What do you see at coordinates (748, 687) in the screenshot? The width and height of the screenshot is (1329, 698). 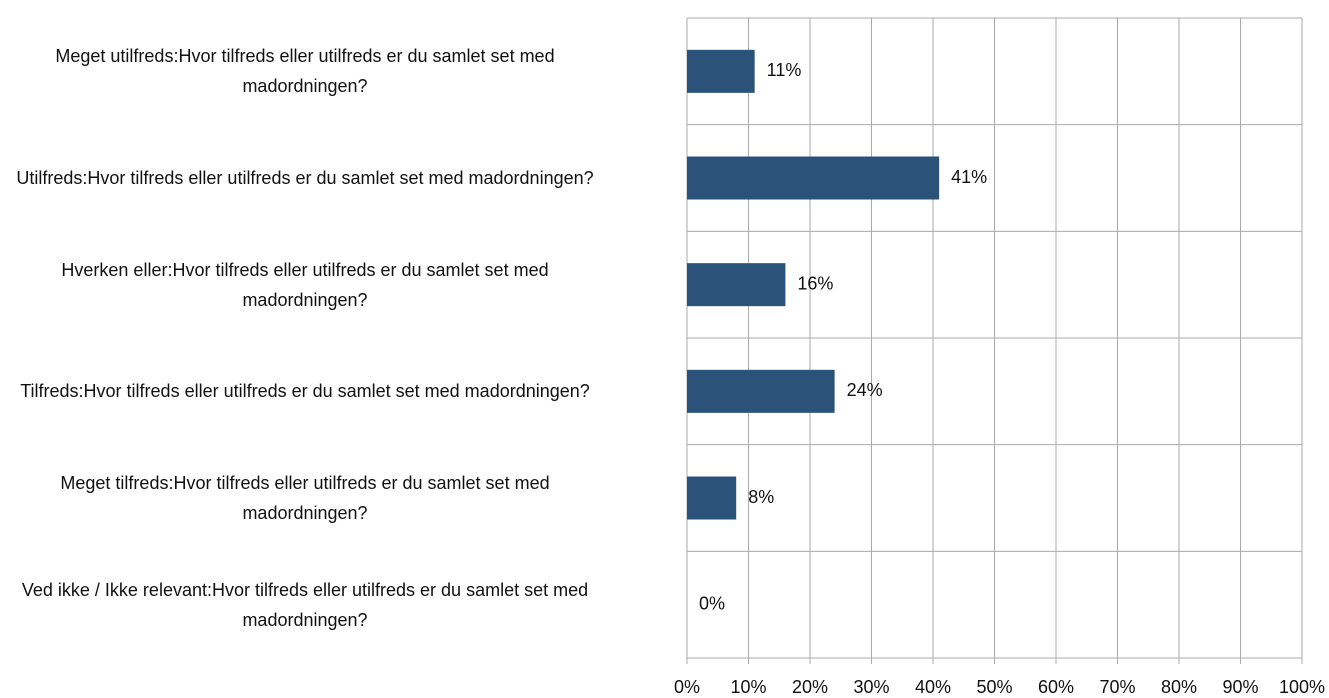 I see `x-tick-label: 10%` at bounding box center [748, 687].